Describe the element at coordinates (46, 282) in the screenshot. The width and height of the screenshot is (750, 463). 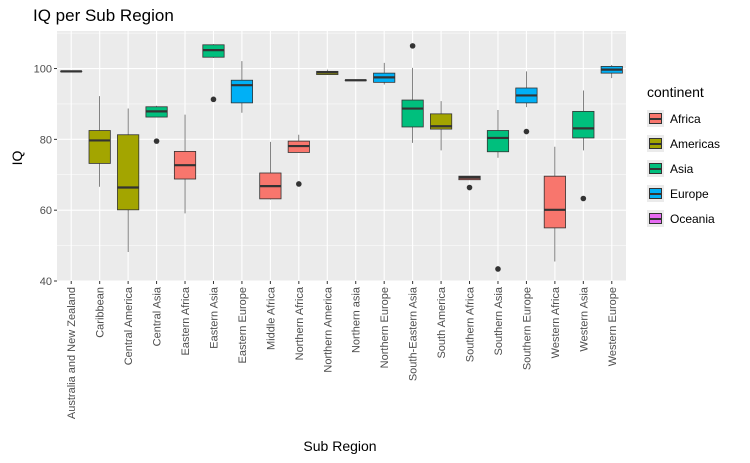
I see `y-tick-label: 40` at that location.